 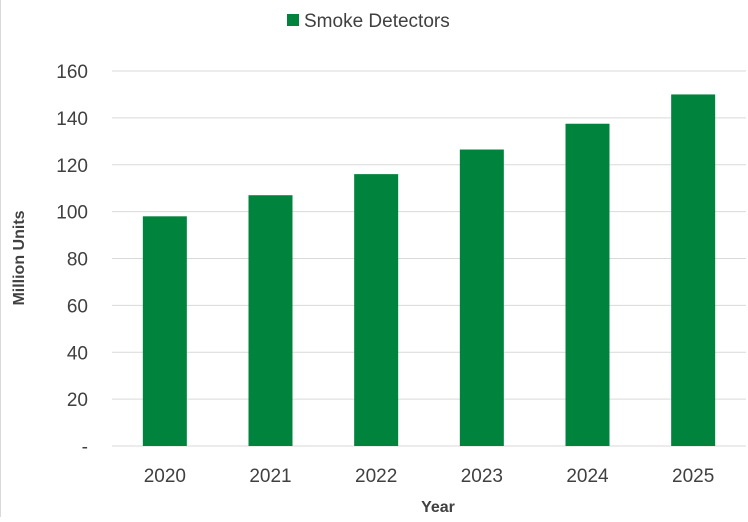 What do you see at coordinates (72, 213) in the screenshot?
I see `y-tick-label: 100` at bounding box center [72, 213].